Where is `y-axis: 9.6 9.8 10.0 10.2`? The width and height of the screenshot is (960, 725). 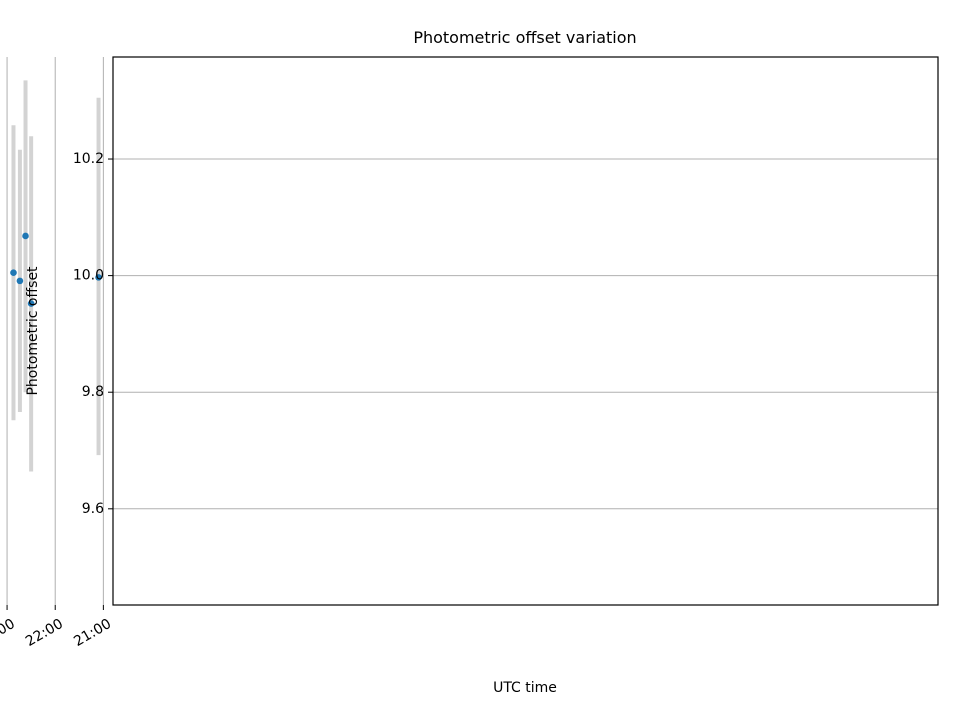
y-axis: 9.6 9.8 10.0 10.2 is located at coordinates (93, 334).